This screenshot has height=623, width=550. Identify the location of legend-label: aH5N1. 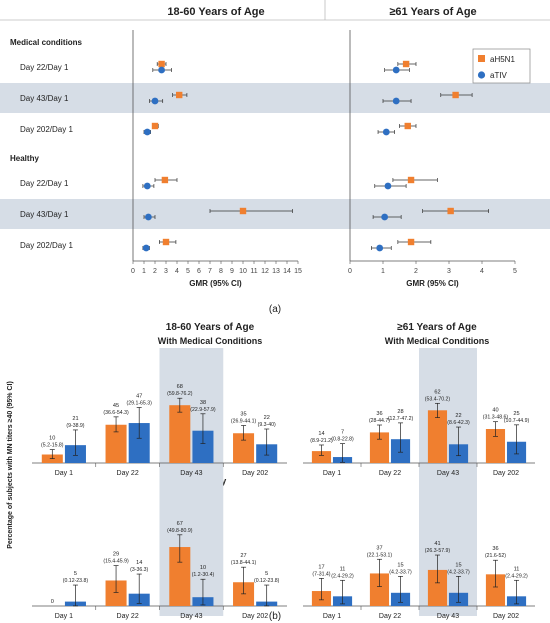
(502, 59).